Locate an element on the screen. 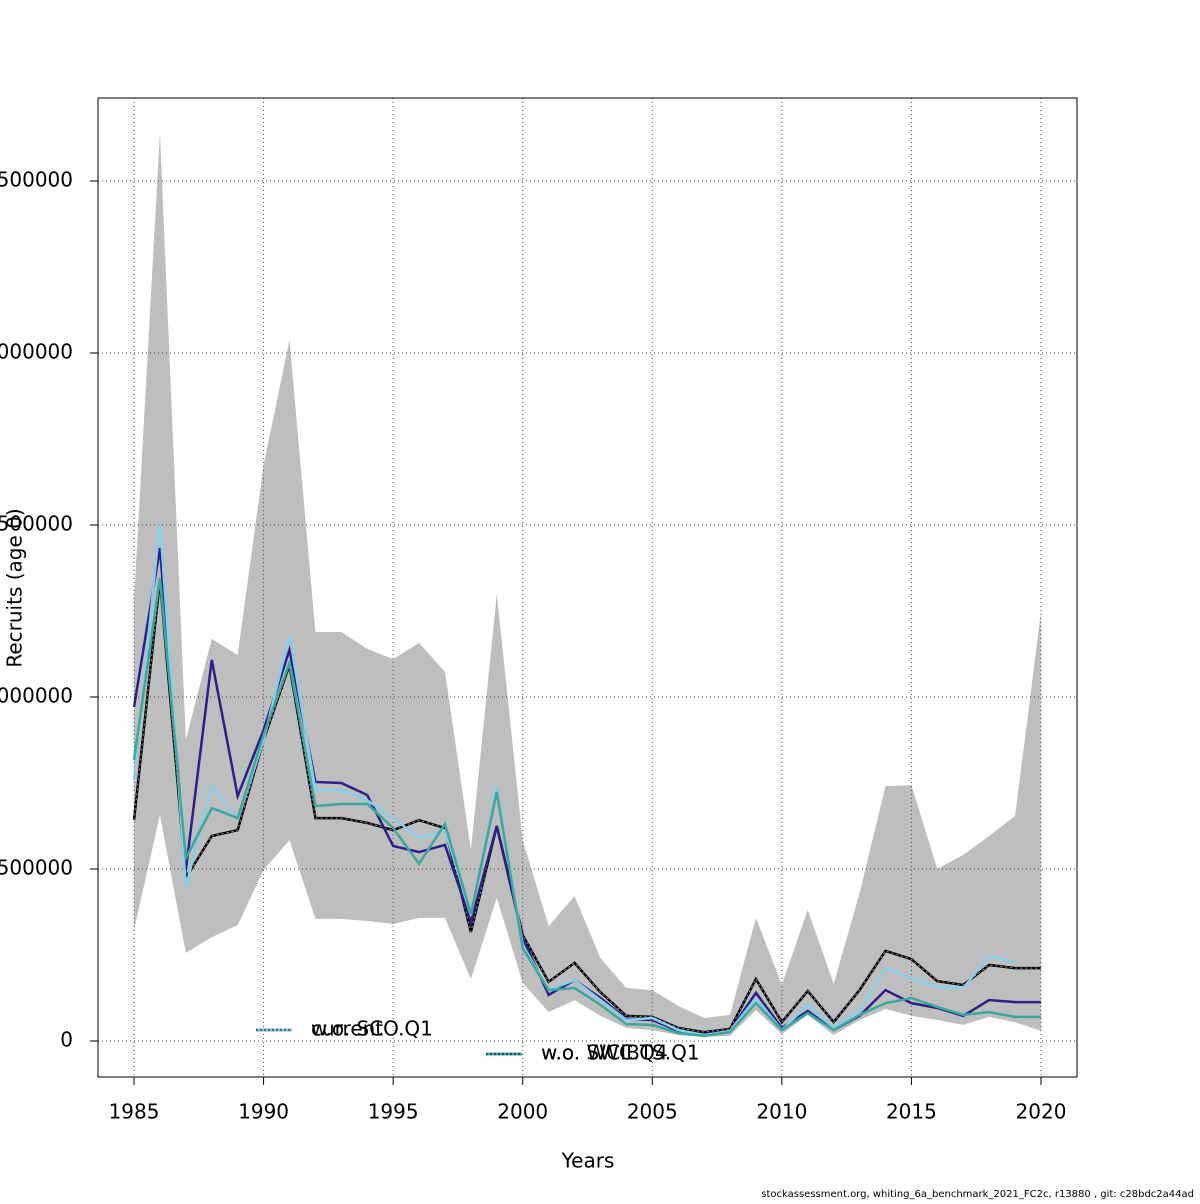  y-tick-label: 1000000 is located at coordinates (36, 696).